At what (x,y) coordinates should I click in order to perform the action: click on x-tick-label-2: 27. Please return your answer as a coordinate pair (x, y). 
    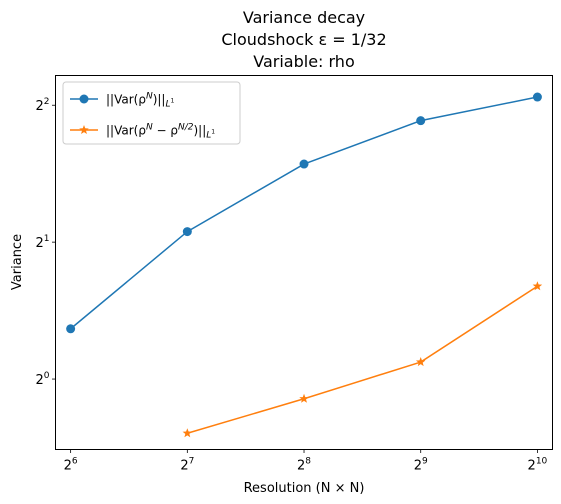
    Looking at the image, I should click on (187, 465).